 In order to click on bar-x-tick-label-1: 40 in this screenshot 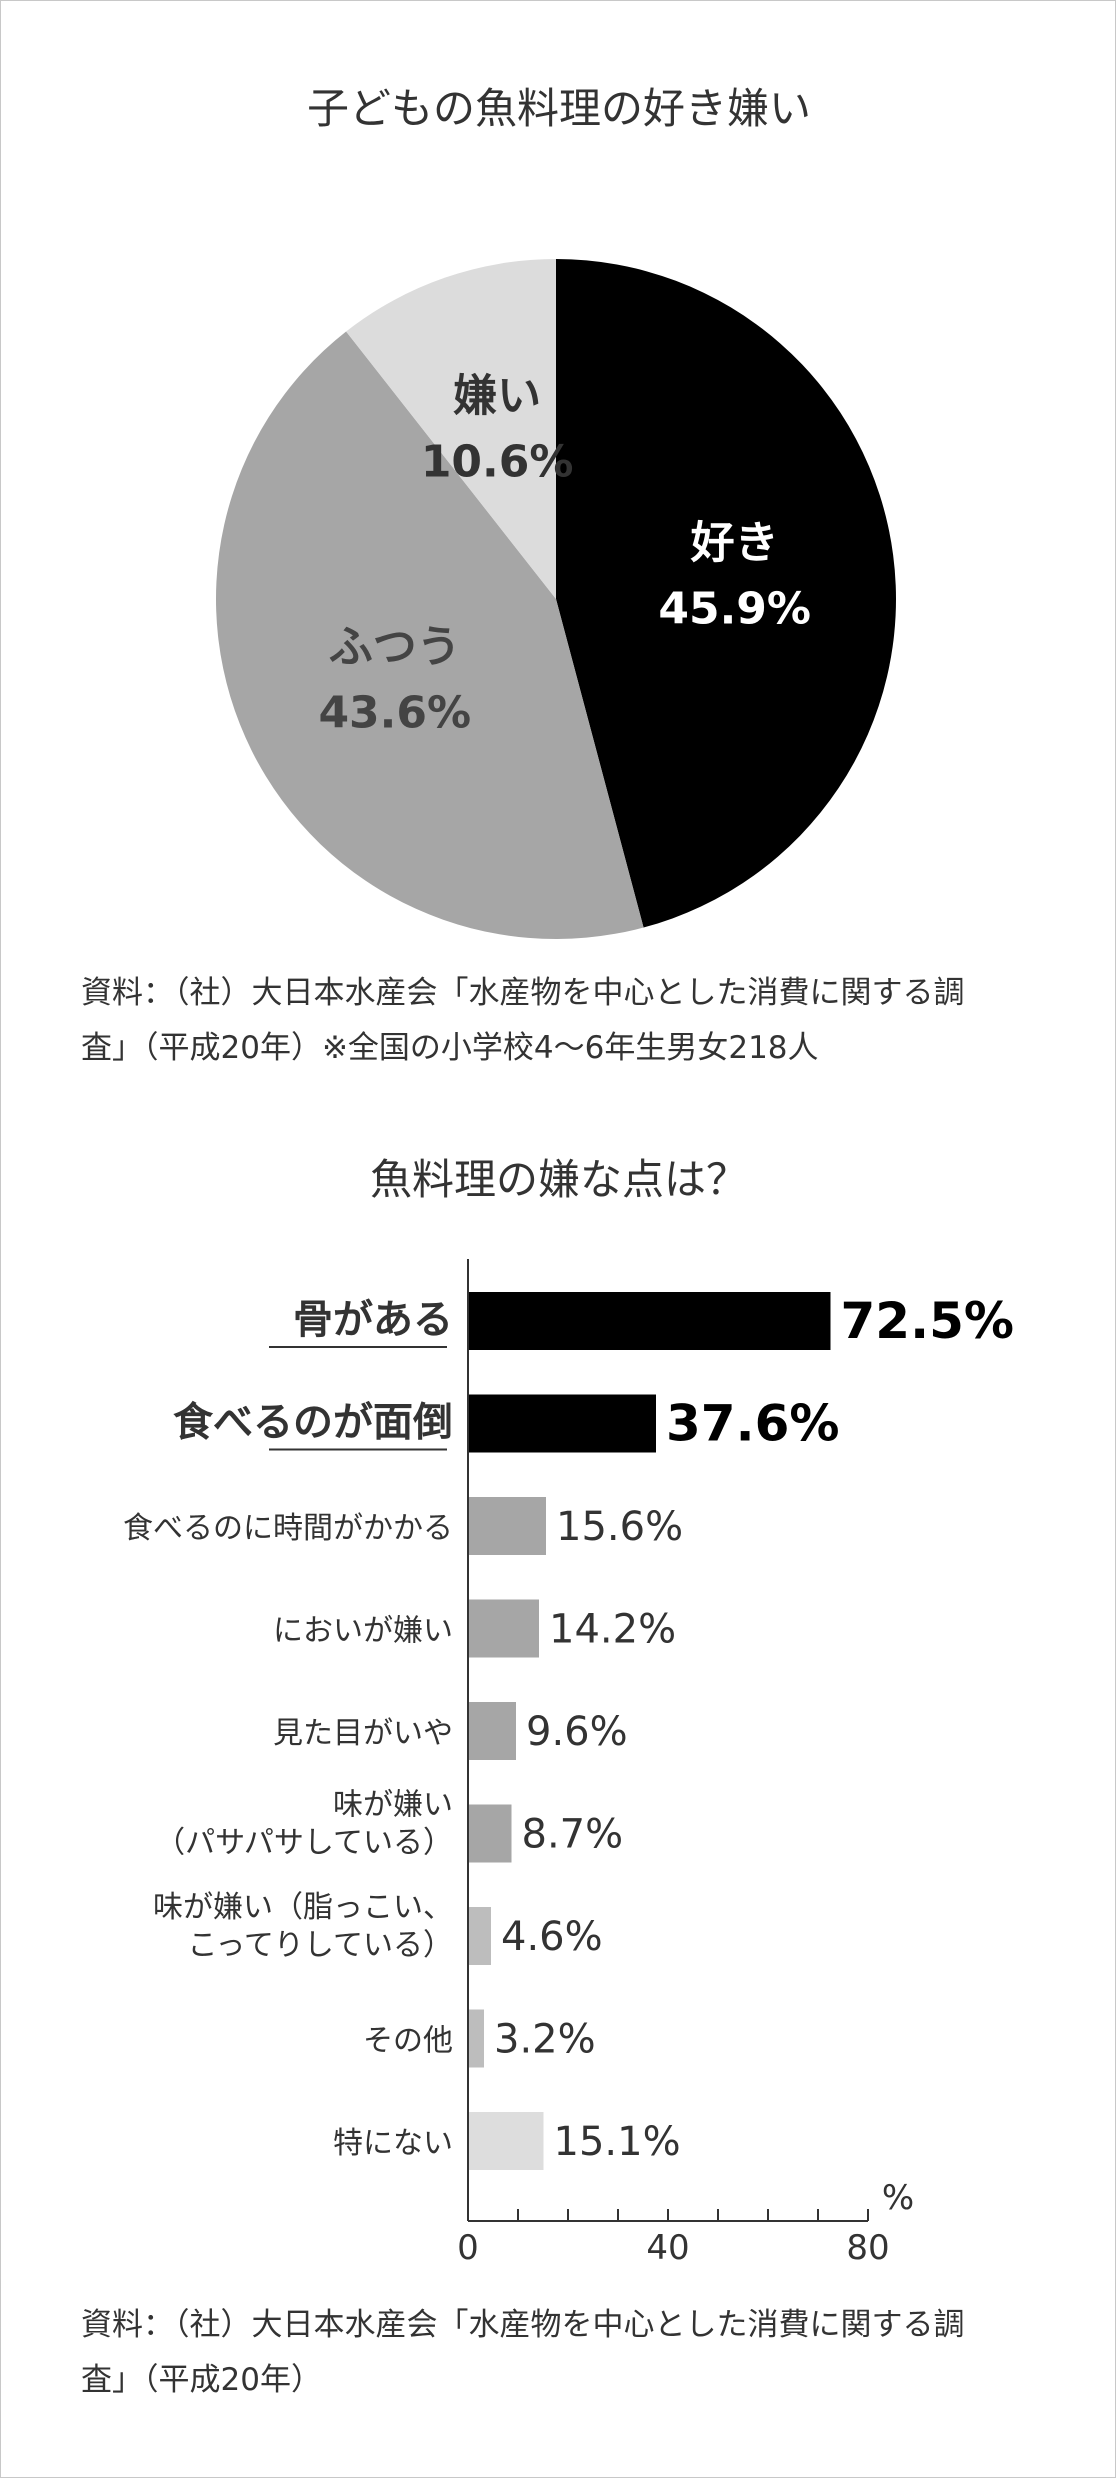, I will do `click(667, 2248)`.